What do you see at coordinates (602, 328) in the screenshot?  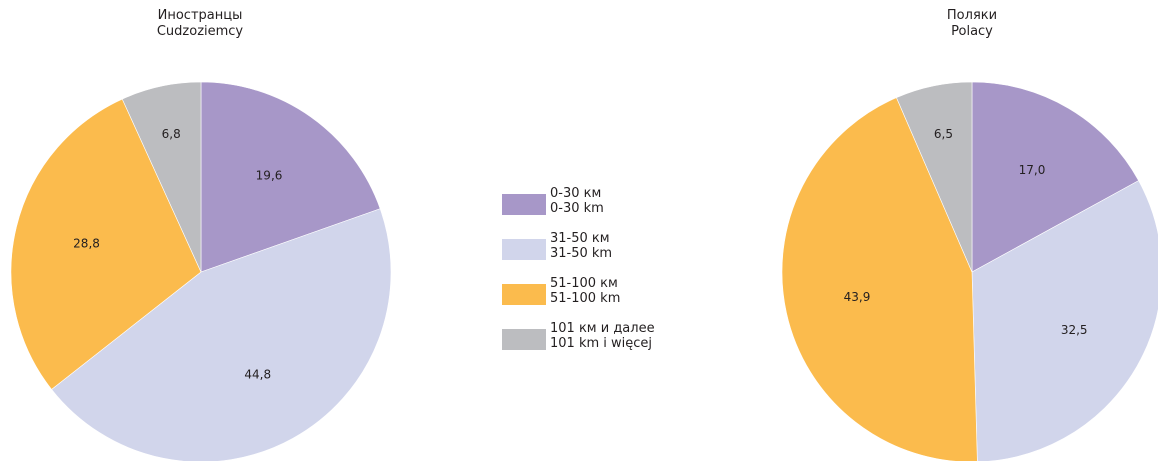 I see `legend-label-ru: 101 км и далее` at bounding box center [602, 328].